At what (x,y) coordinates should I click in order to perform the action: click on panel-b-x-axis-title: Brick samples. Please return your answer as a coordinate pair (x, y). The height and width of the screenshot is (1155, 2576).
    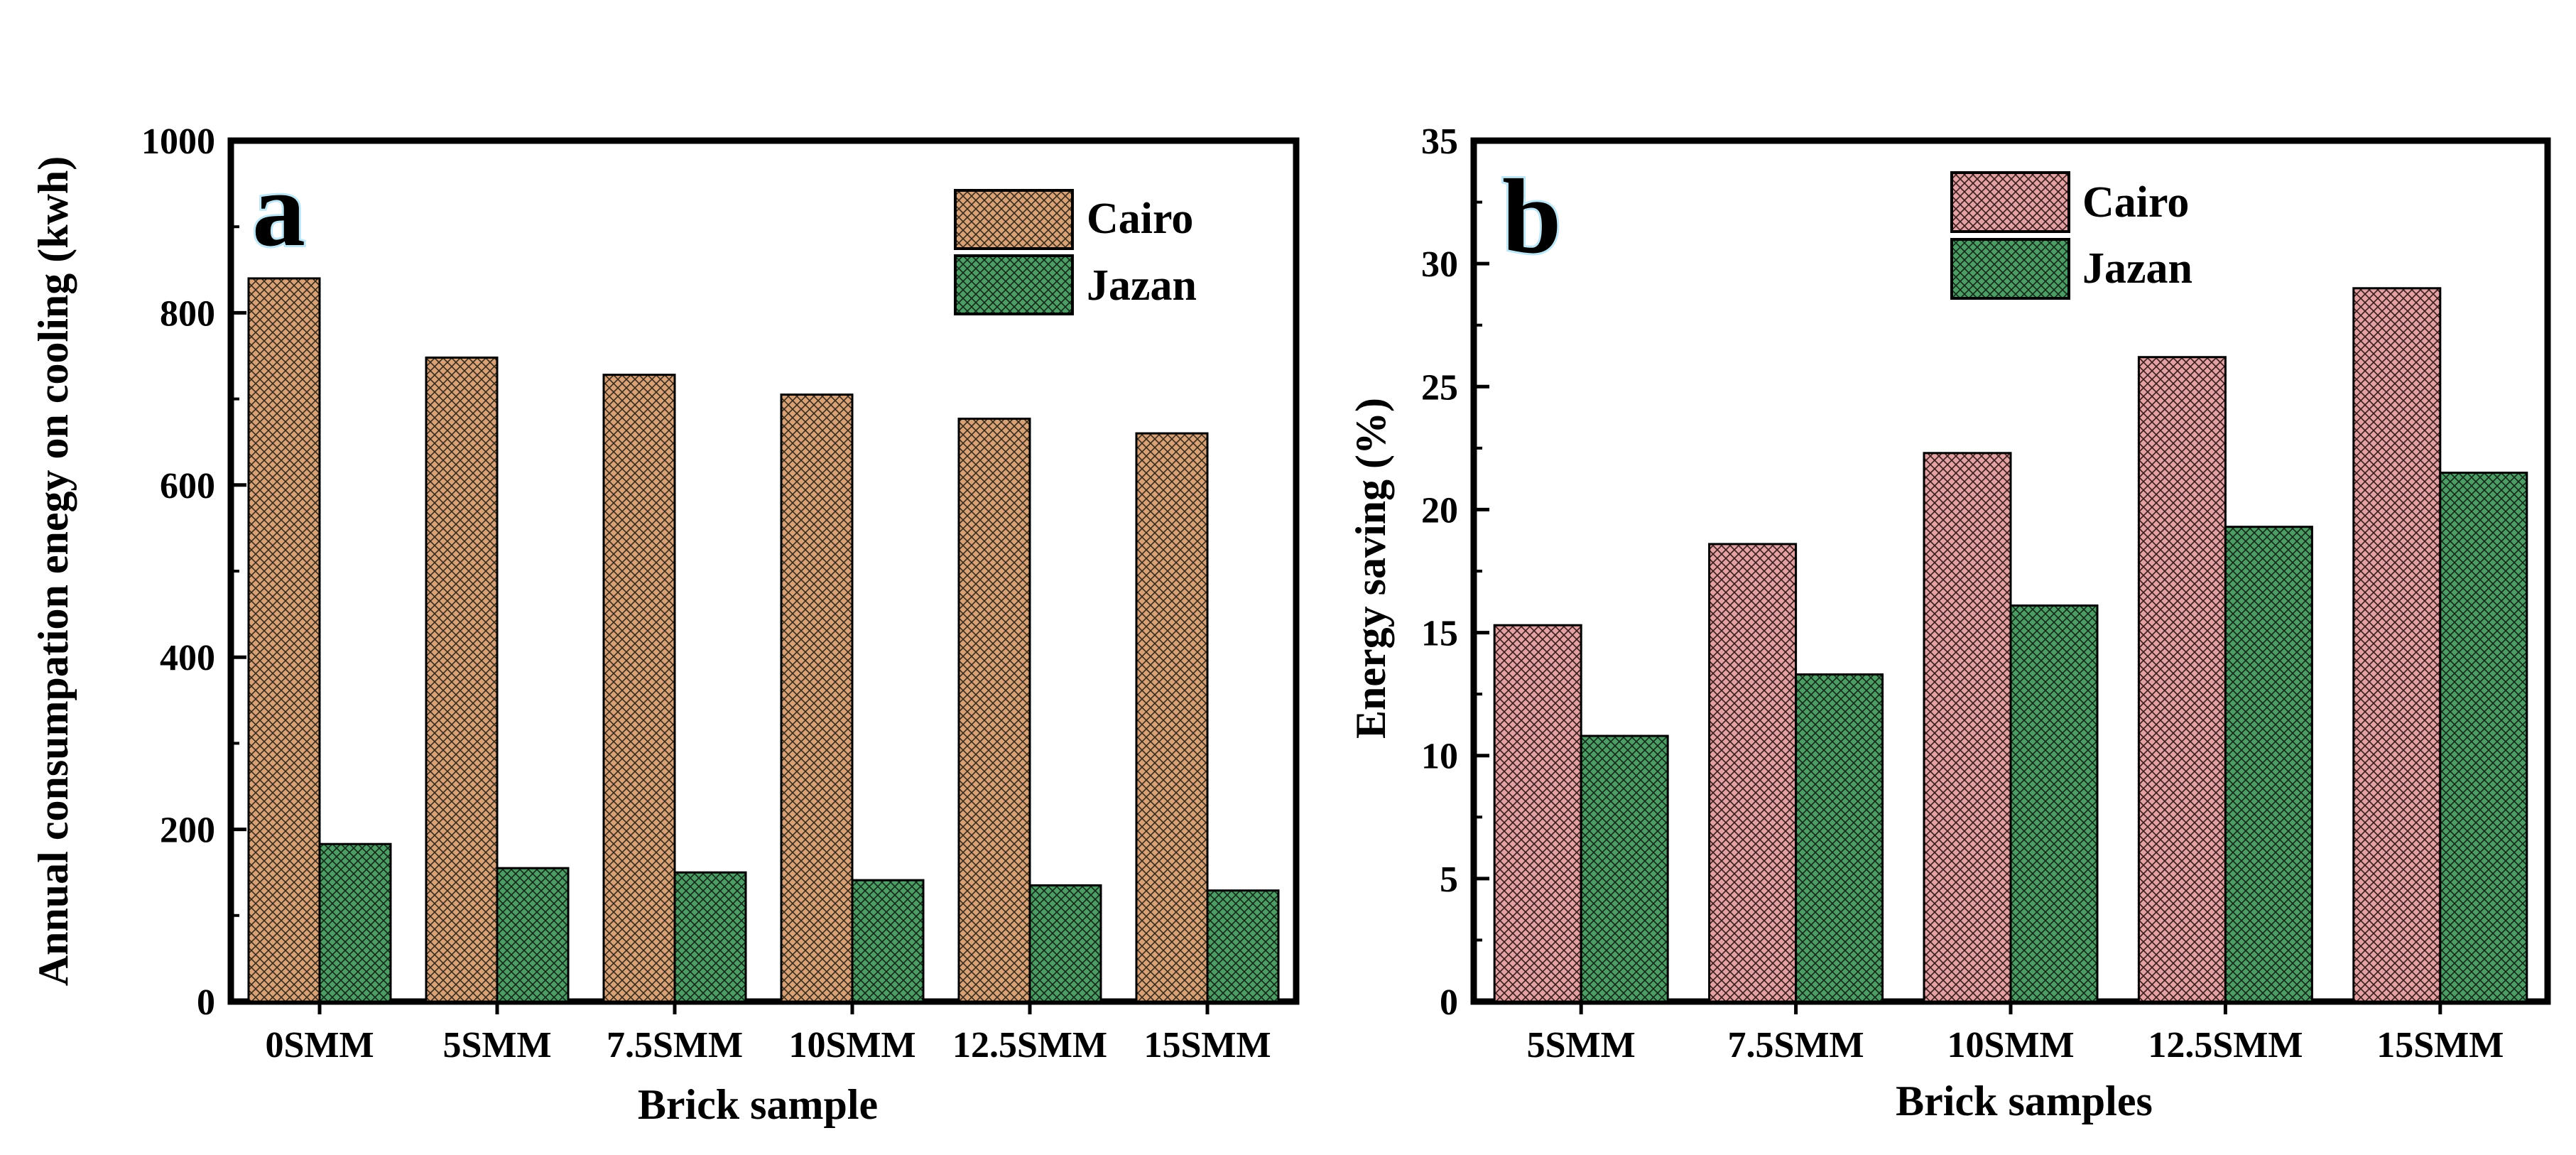
    Looking at the image, I should click on (2024, 1101).